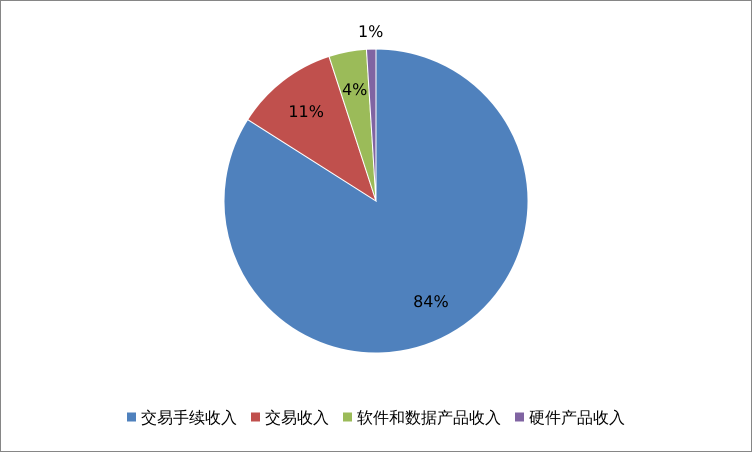 Image resolution: width=752 pixels, height=452 pixels. I want to click on data-label: 4%, so click(355, 90).